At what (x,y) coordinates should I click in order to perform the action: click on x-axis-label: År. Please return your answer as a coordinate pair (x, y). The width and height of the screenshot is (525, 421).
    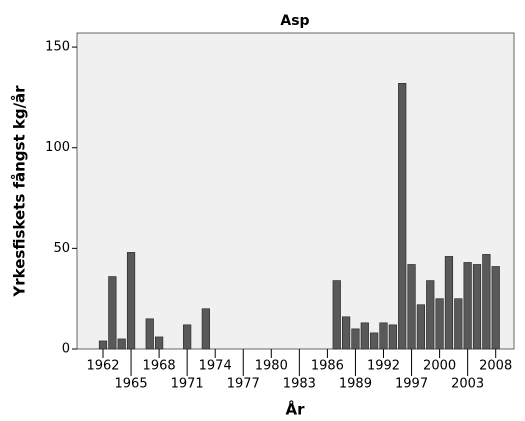
    Looking at the image, I should click on (295, 409).